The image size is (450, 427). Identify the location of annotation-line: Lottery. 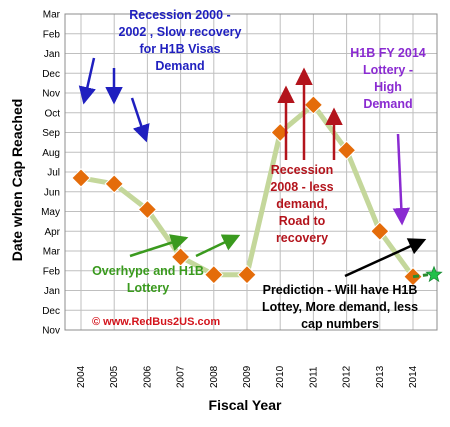
(148, 288).